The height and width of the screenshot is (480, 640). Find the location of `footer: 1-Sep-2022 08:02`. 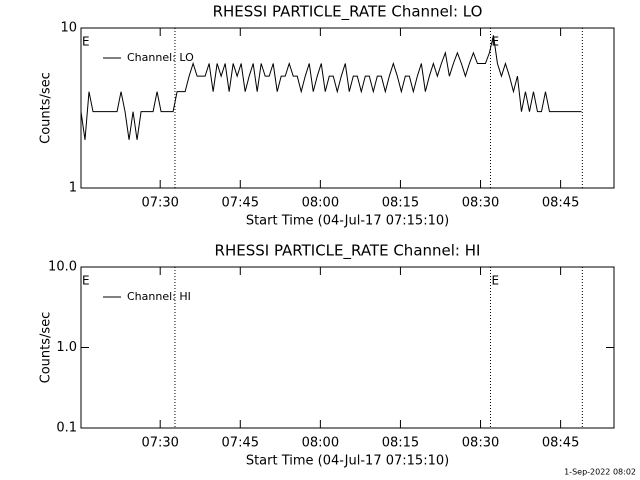

footer: 1-Sep-2022 08:02 is located at coordinates (600, 472).